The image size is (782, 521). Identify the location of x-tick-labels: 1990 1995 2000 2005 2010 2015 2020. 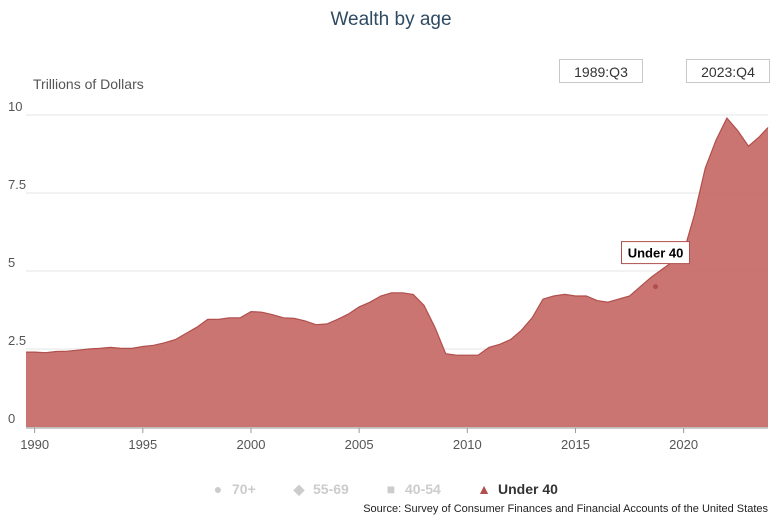
(359, 440).